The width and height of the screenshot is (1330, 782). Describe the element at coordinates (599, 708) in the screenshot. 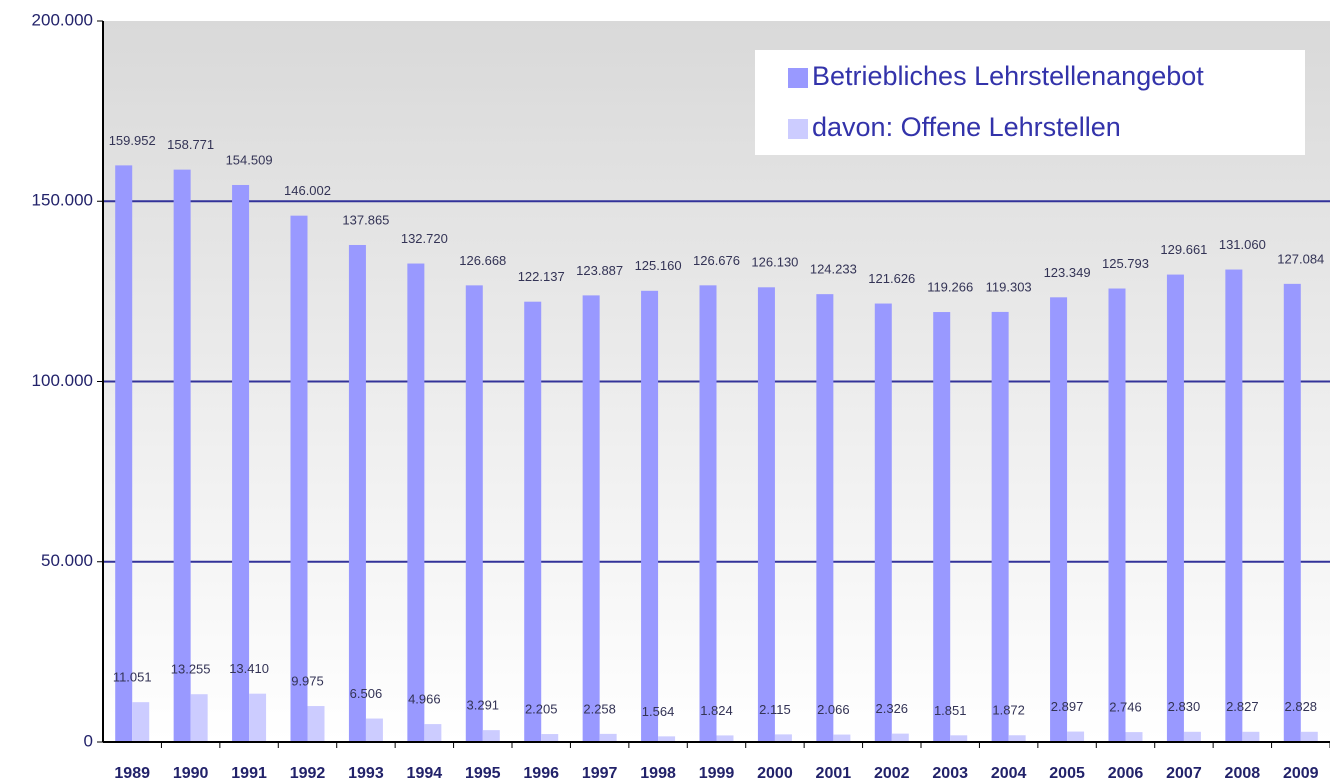

I see `data-label: 2.258` at that location.